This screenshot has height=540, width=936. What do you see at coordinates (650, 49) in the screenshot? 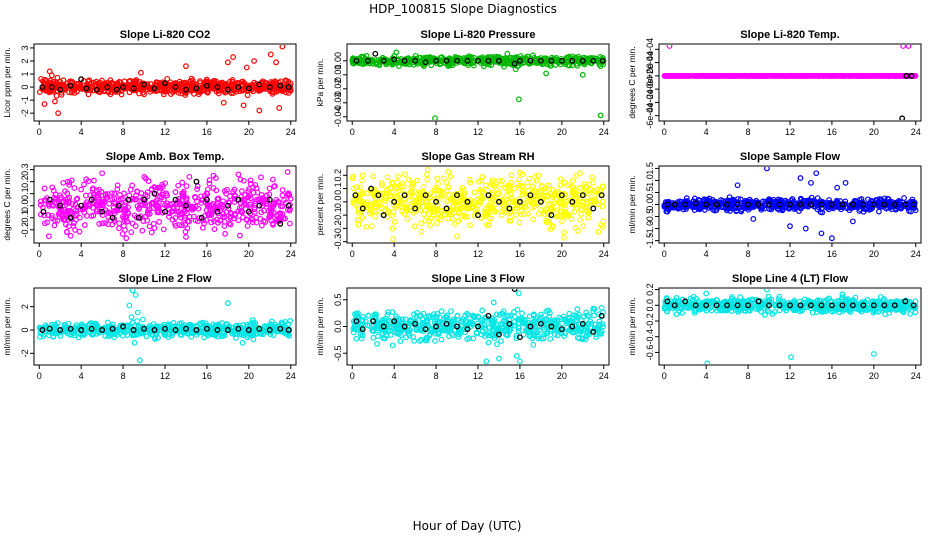
I see `y-tick-label: 4e-04` at bounding box center [650, 49].